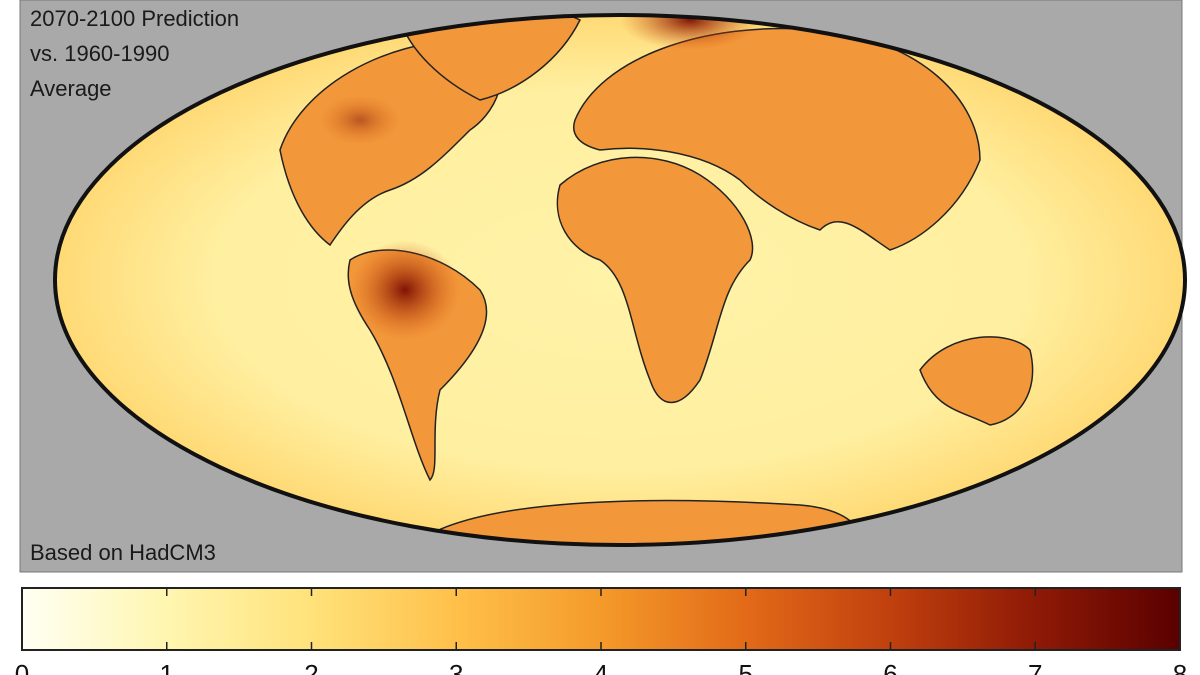  Describe the element at coordinates (71, 88) in the screenshot. I see `title-line: Average` at that location.